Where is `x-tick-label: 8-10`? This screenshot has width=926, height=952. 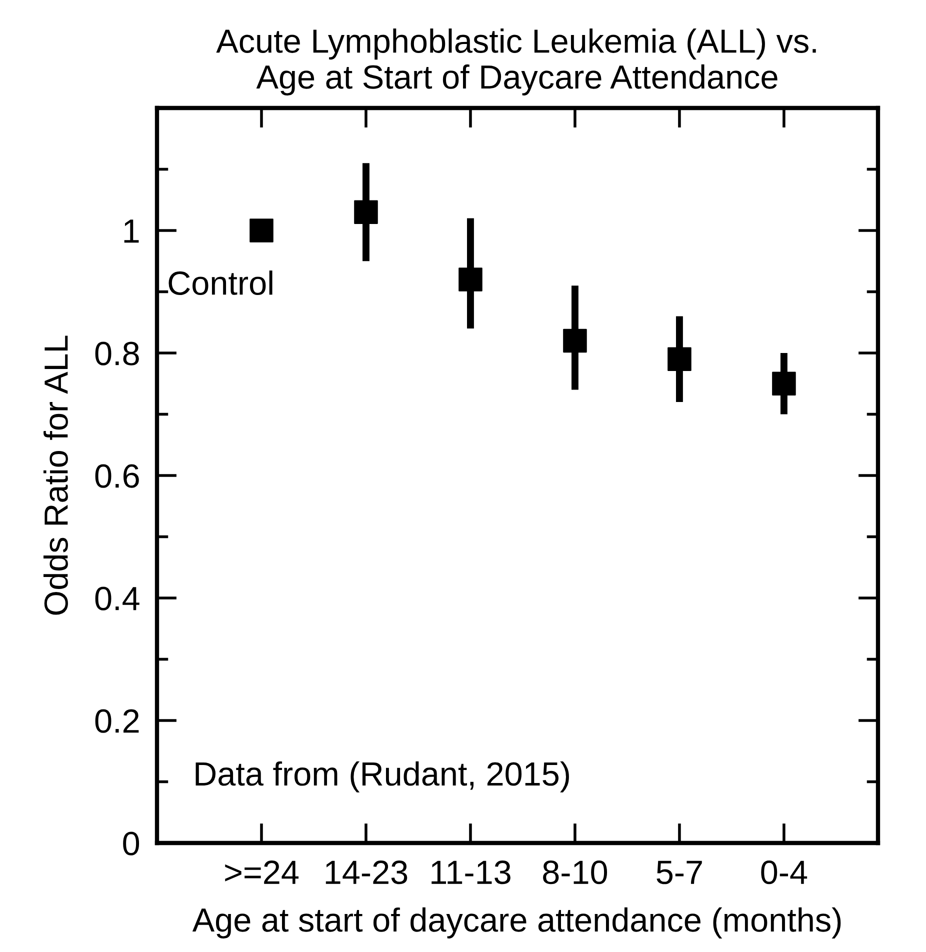
x-tick-label: 8-10 is located at coordinates (575, 872).